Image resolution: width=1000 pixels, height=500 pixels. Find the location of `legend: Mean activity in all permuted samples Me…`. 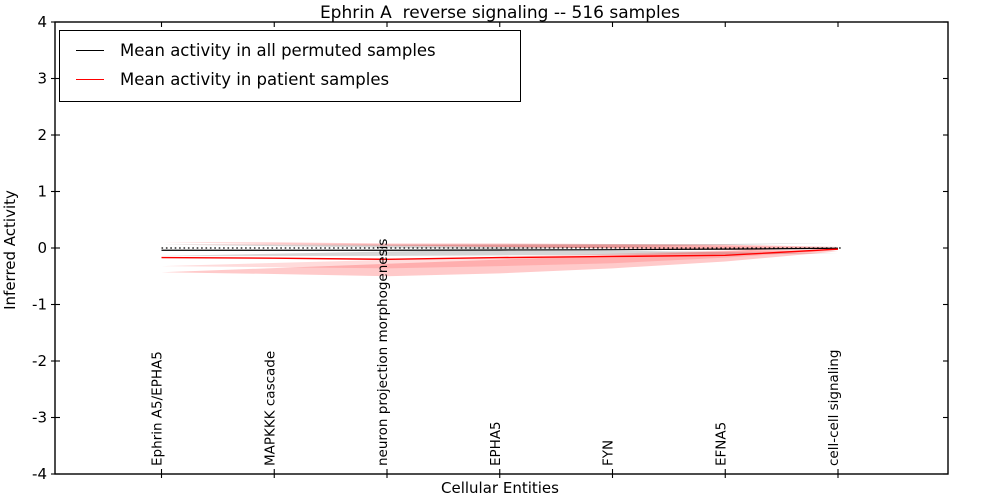

legend: Mean activity in all permuted samples Me… is located at coordinates (290, 66).